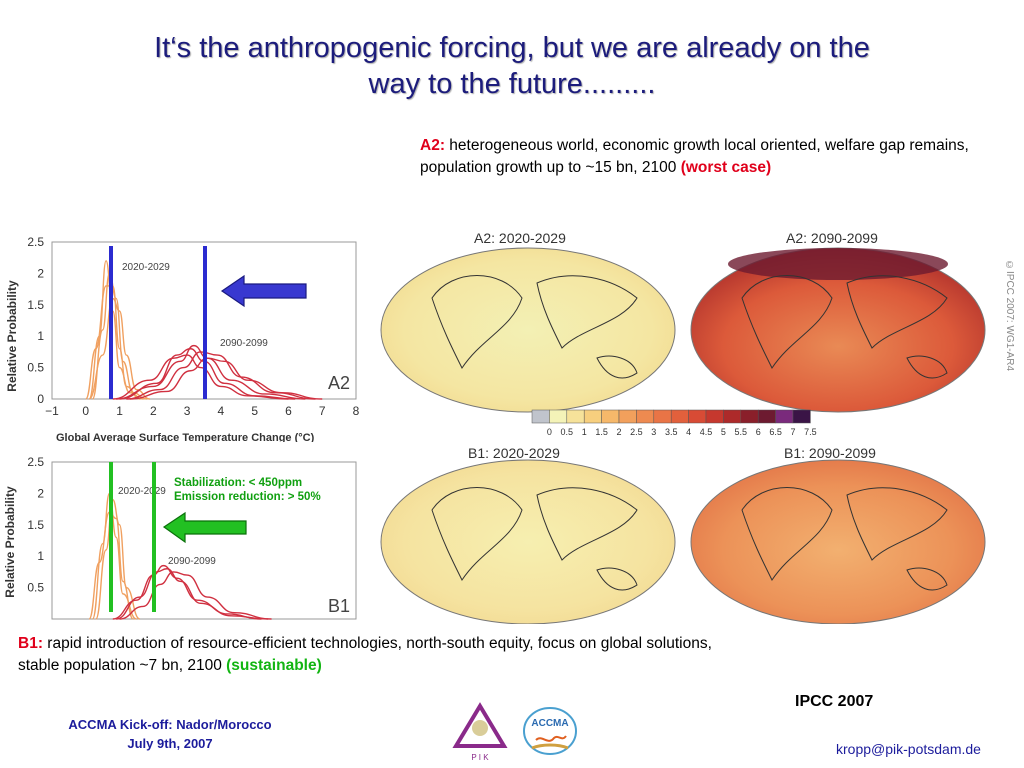  I want to click on footer-event-line-1: ACCMA Kick-off: Nador/Morocco, so click(170, 724).